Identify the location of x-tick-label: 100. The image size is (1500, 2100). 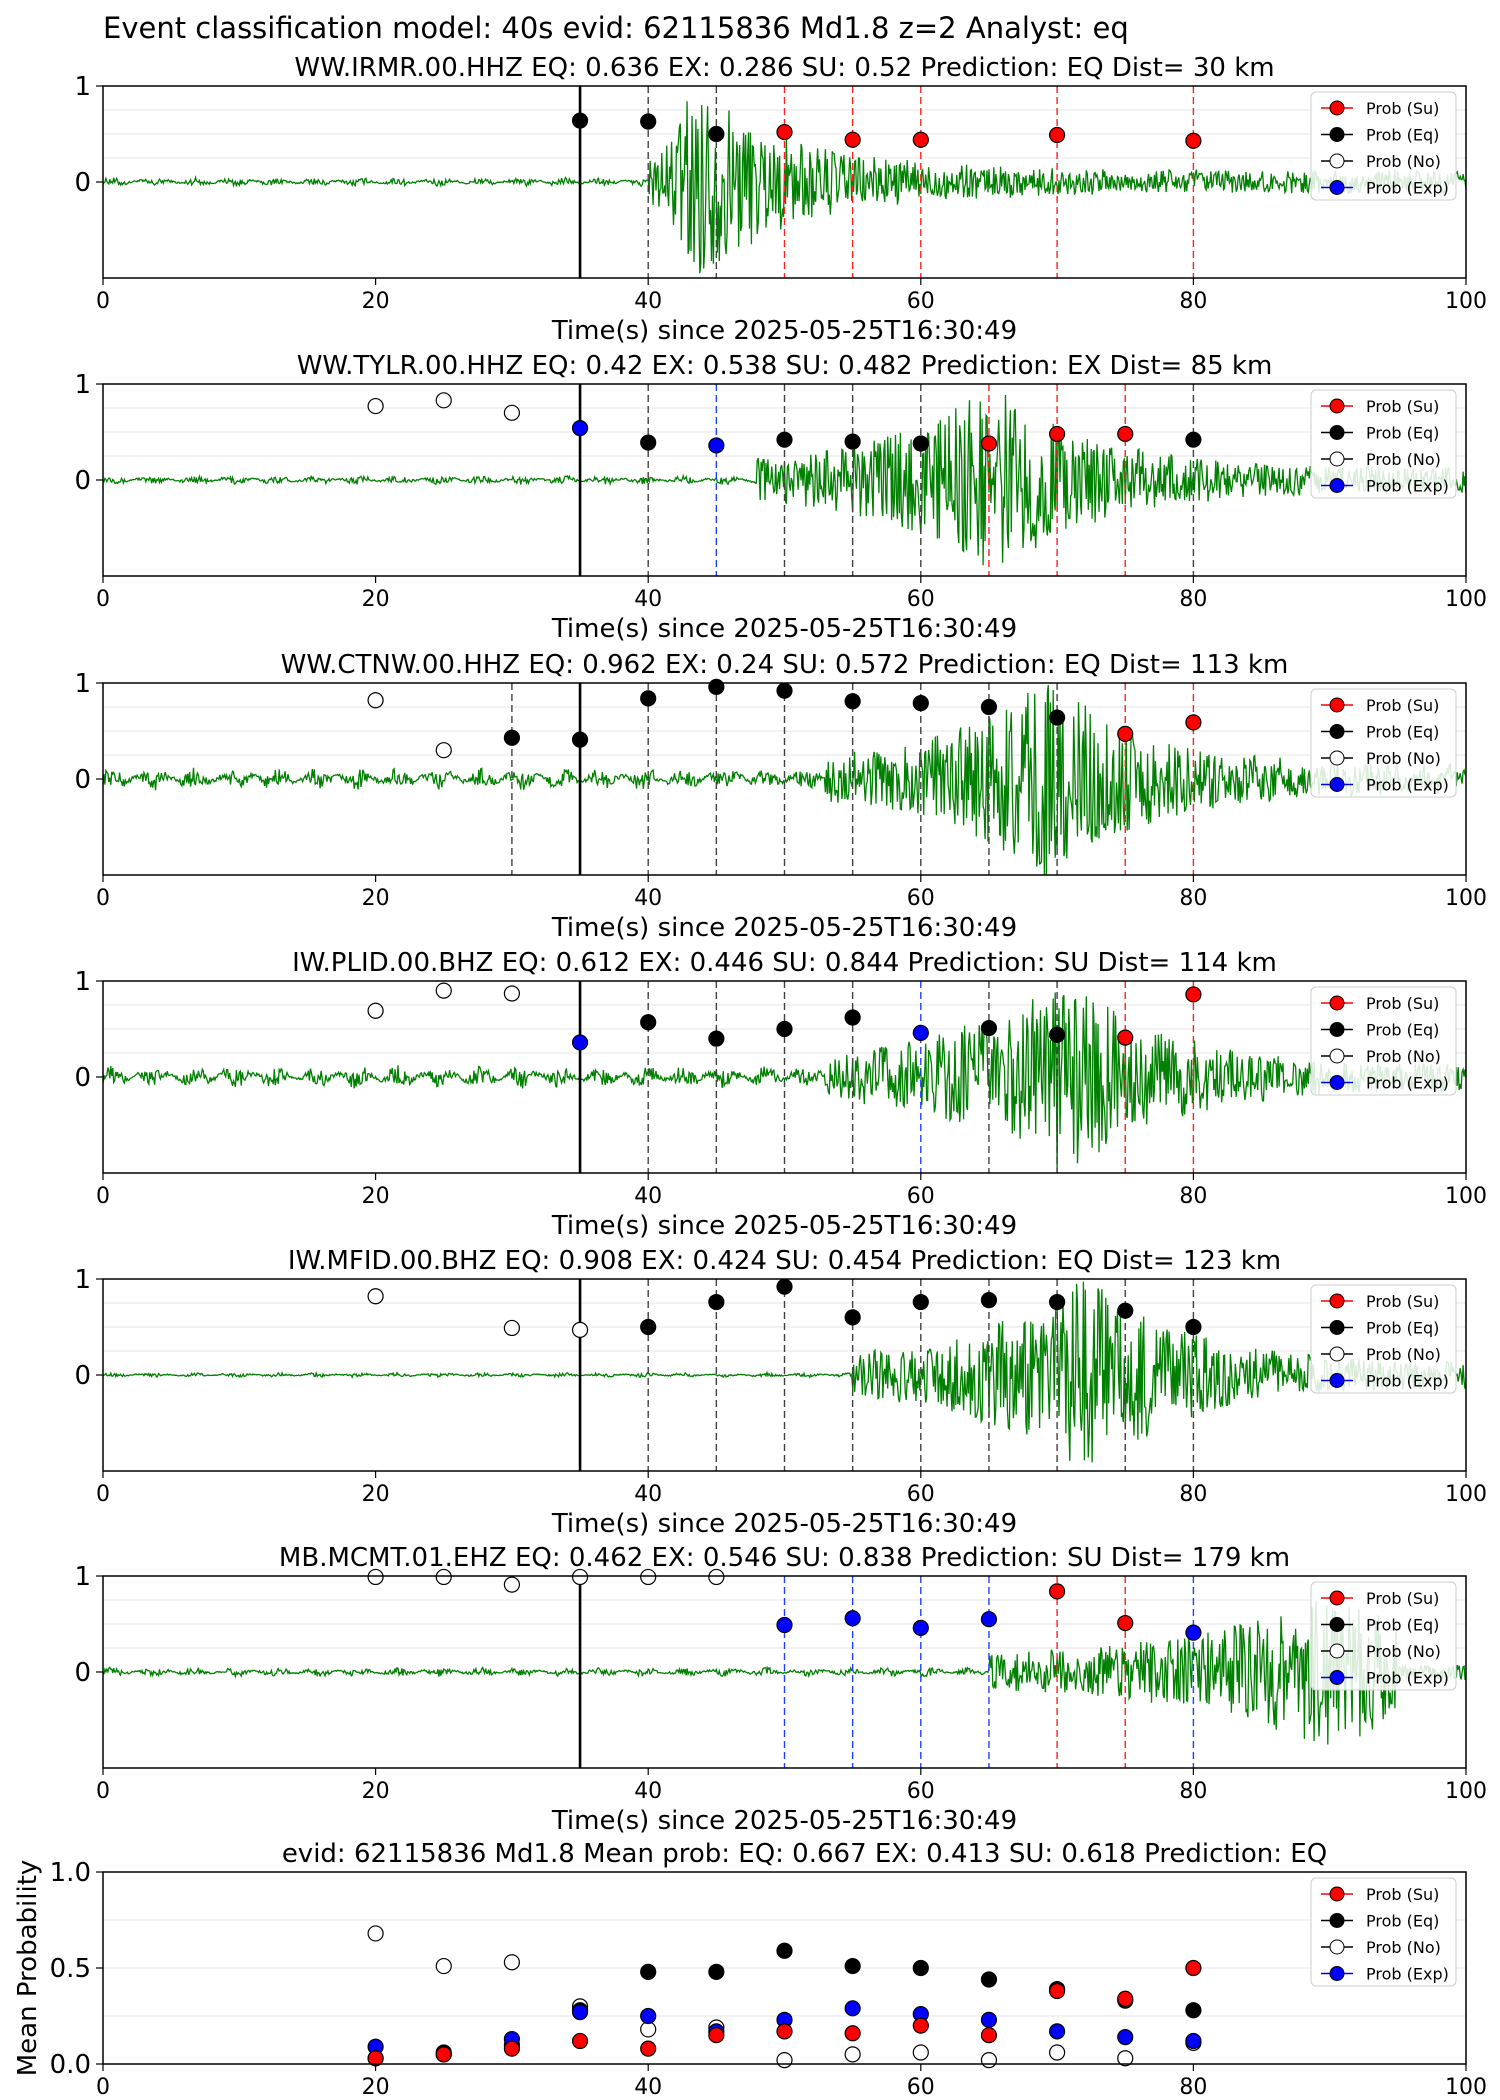
(1466, 1494).